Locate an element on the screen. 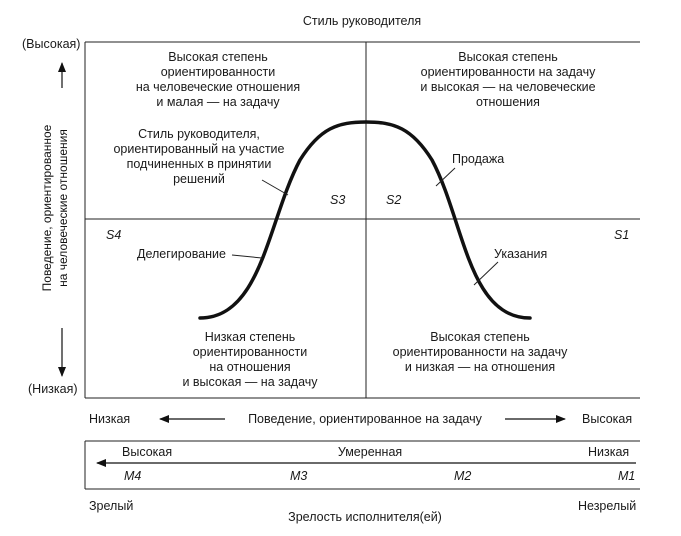 Image resolution: width=681 pixels, height=536 pixels. maturity-code-m3: M3 is located at coordinates (299, 476).